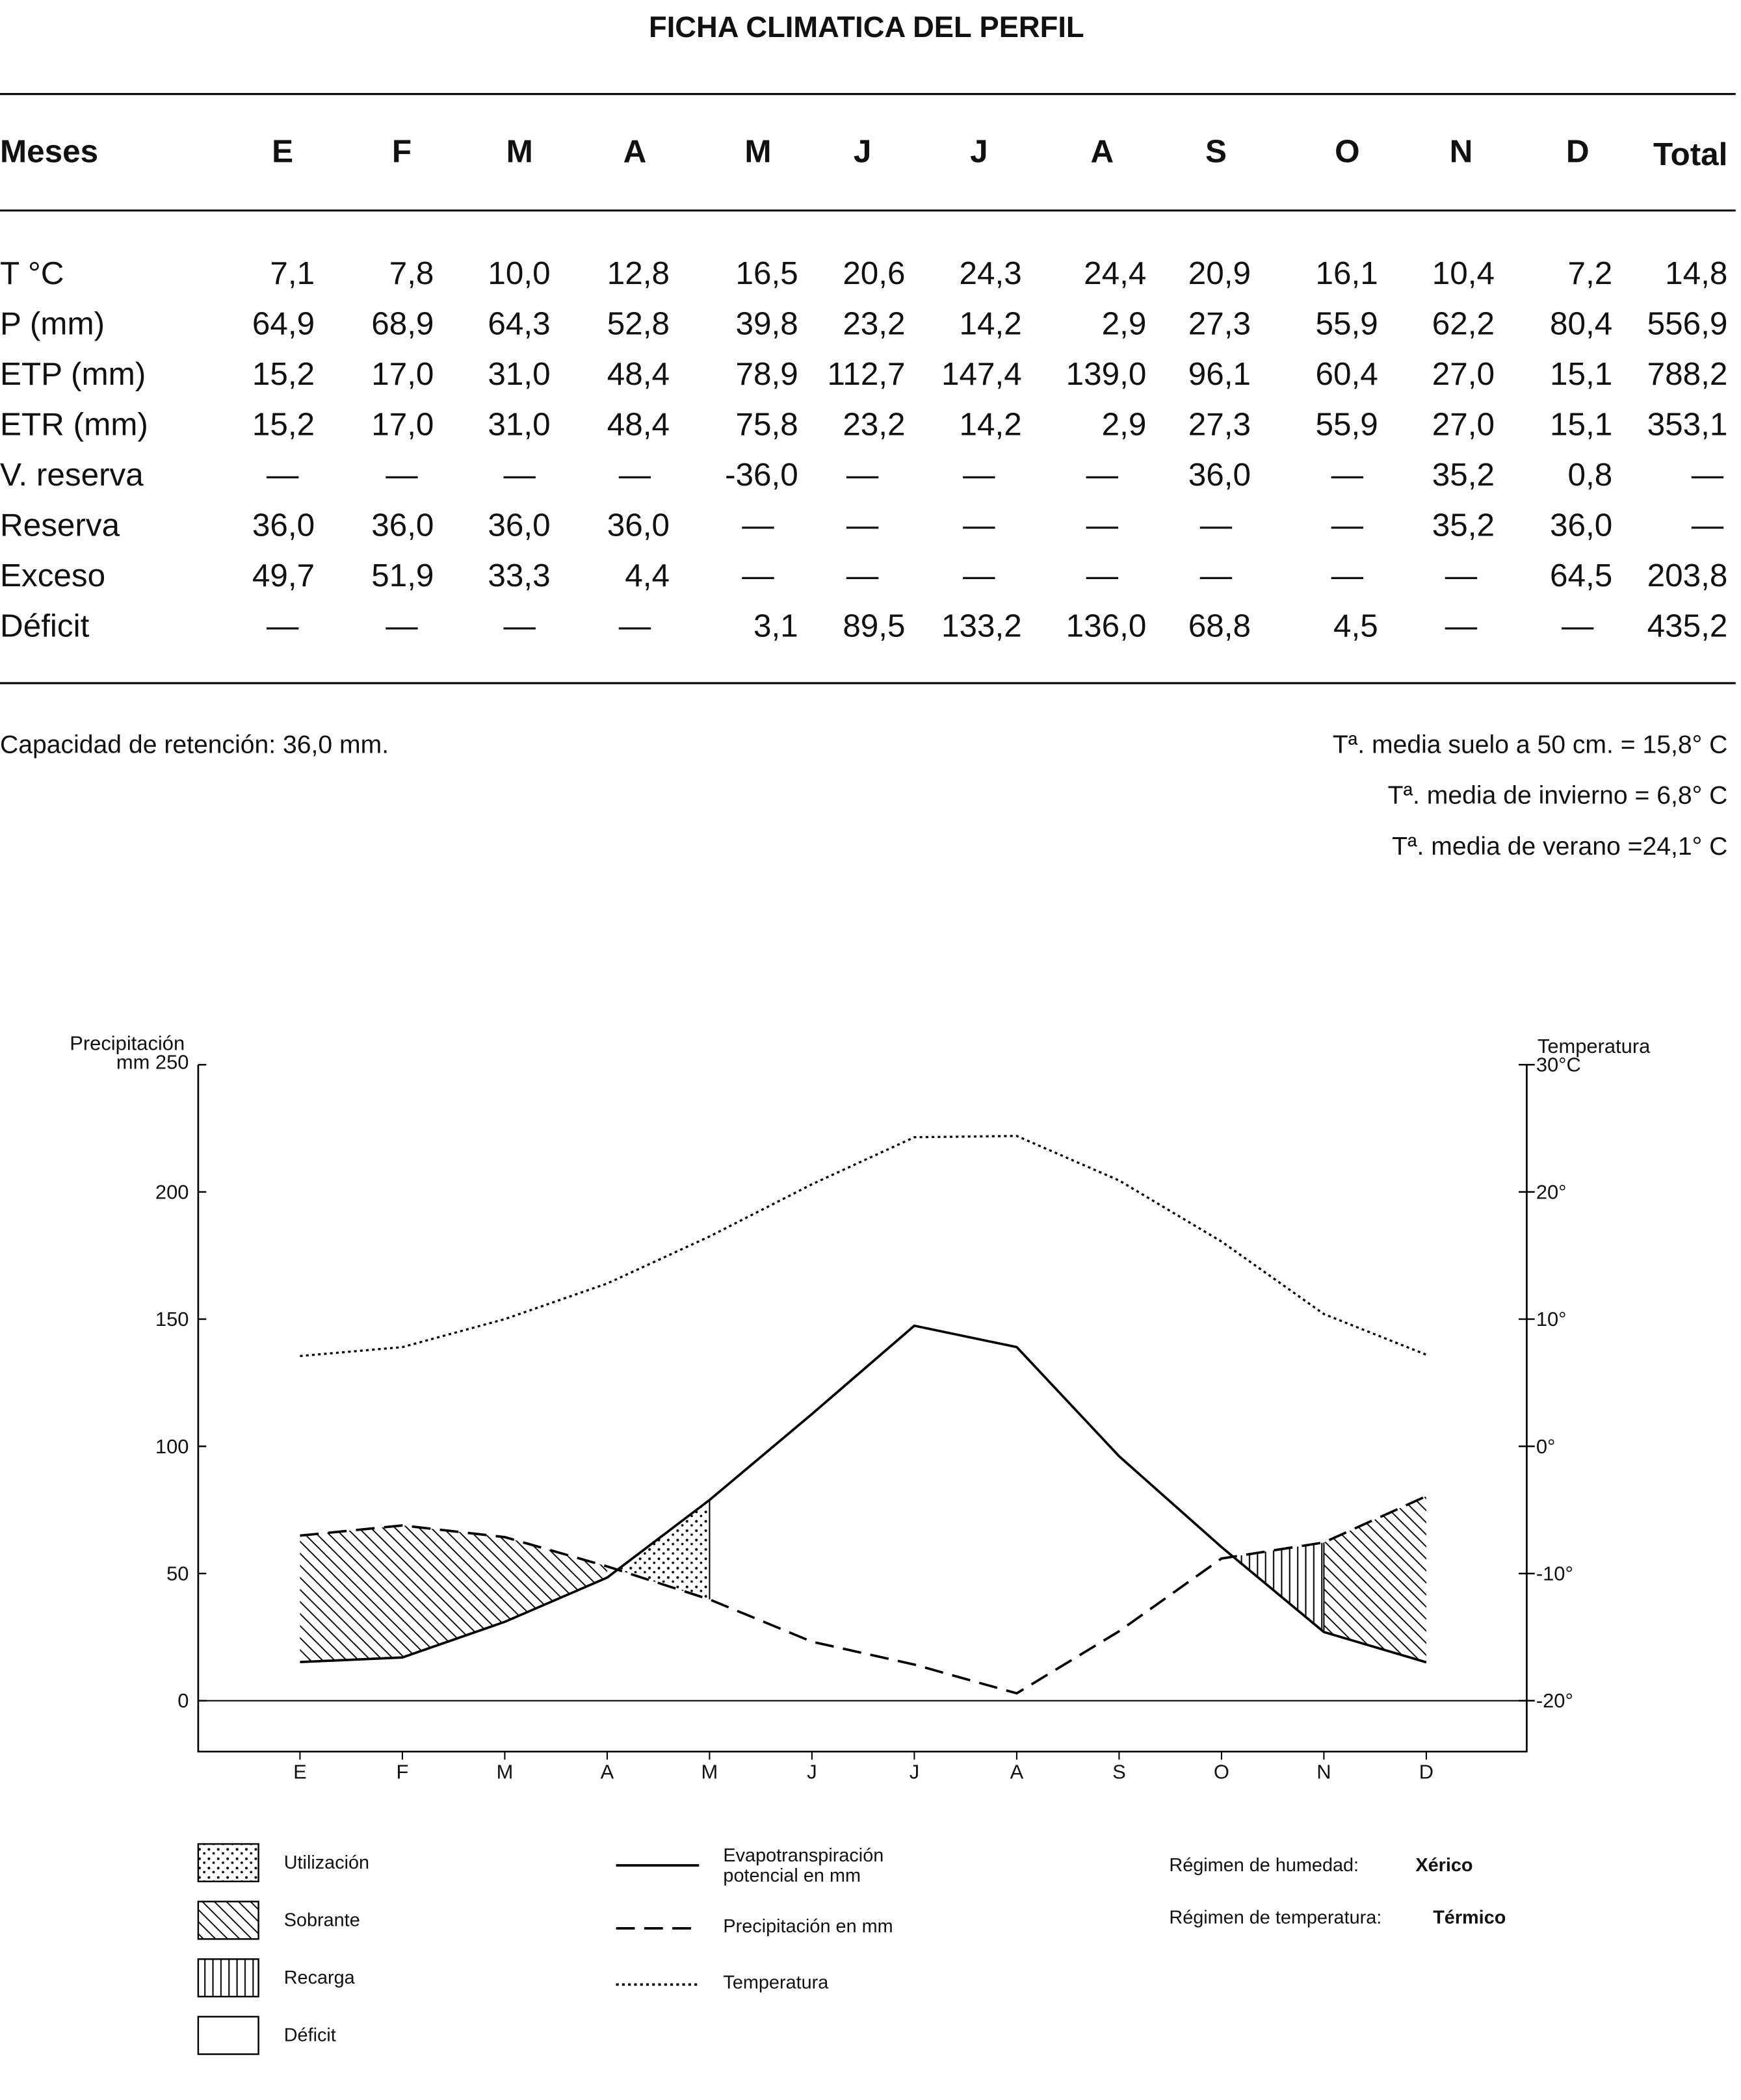 The width and height of the screenshot is (1741, 2100). Describe the element at coordinates (403, 324) in the screenshot. I see `cell: 68,9` at that location.